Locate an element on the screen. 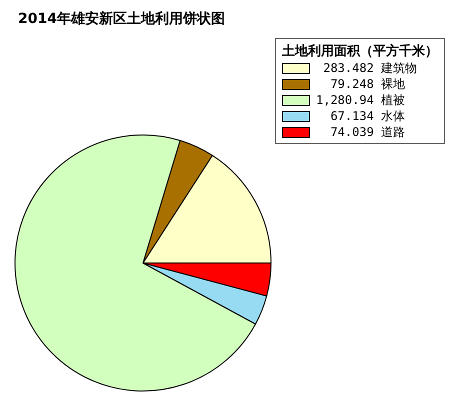  legend-label: 74.039 道路 is located at coordinates (367, 132).